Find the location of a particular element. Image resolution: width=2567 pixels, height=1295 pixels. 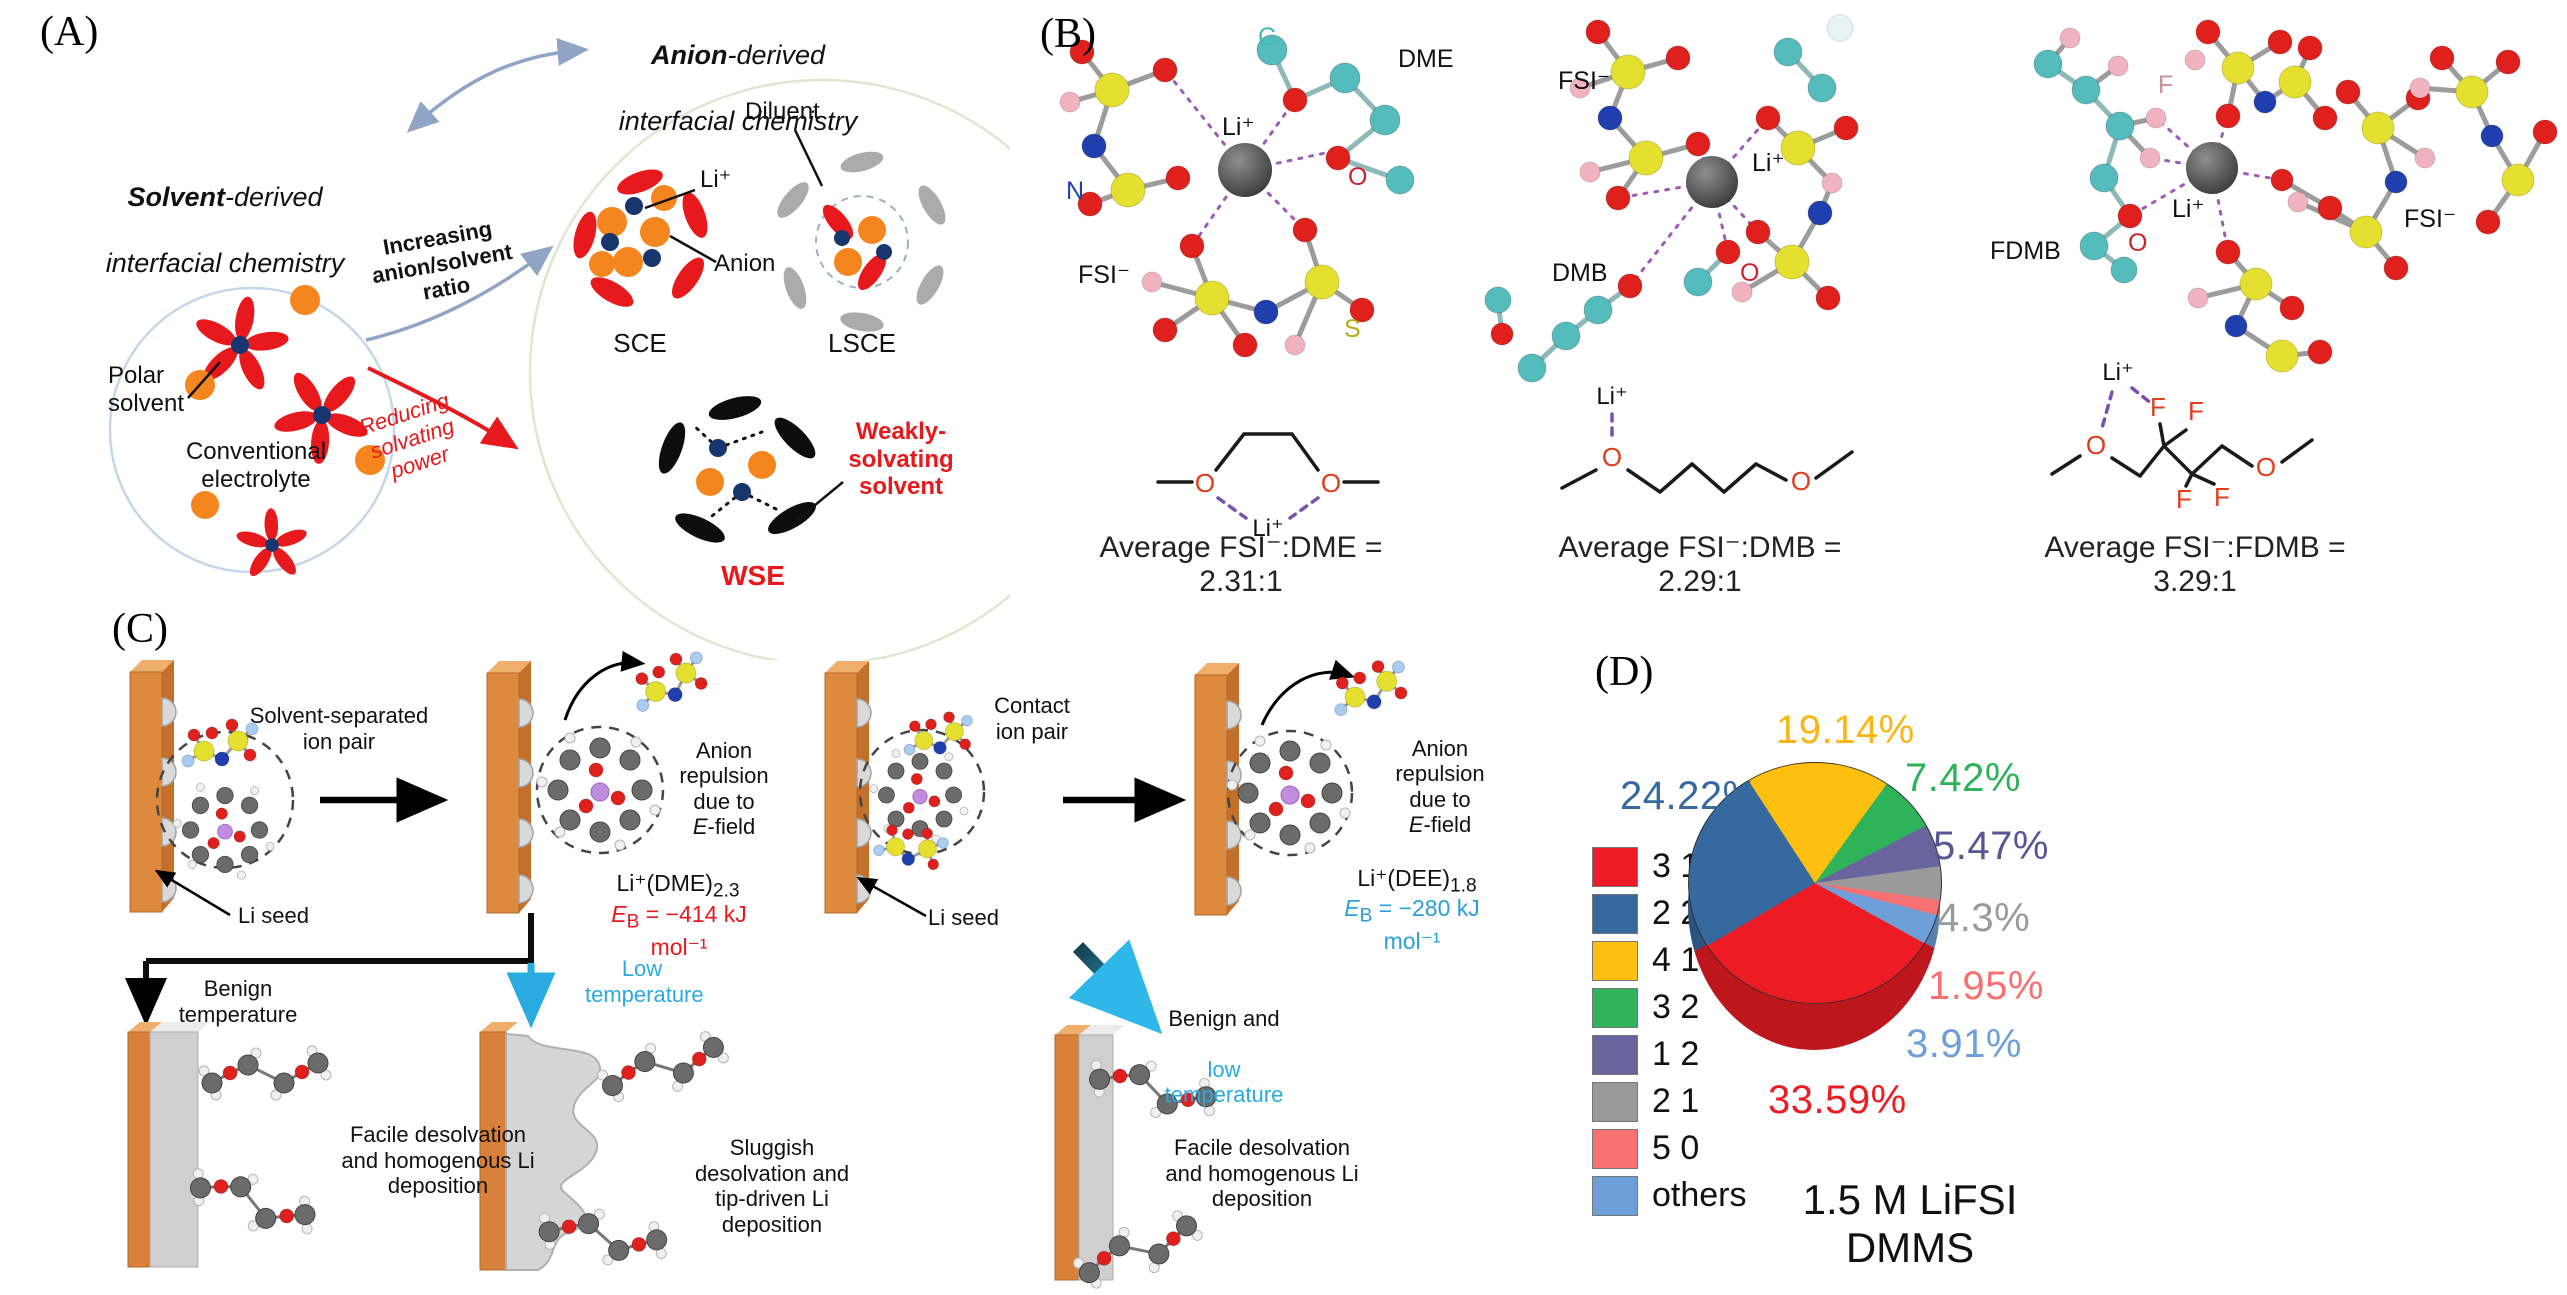

o-atom-label-3: O is located at coordinates (2138, 243).